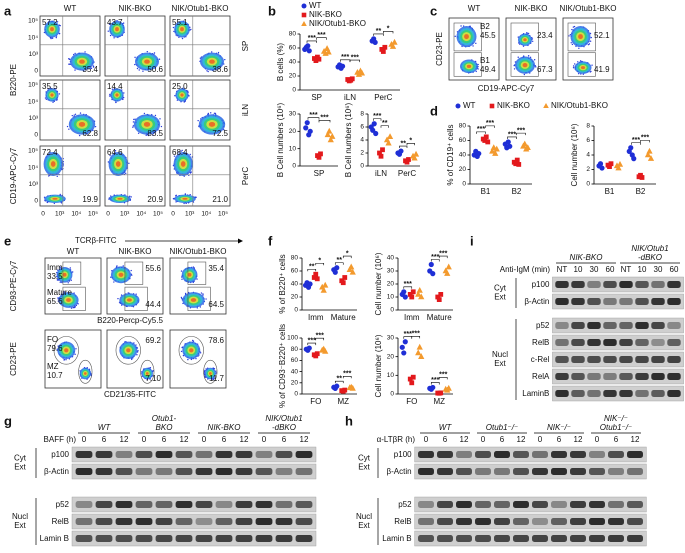 The width and height of the screenshot is (685, 553). I want to click on gate-percent: 19.9, so click(90, 199).